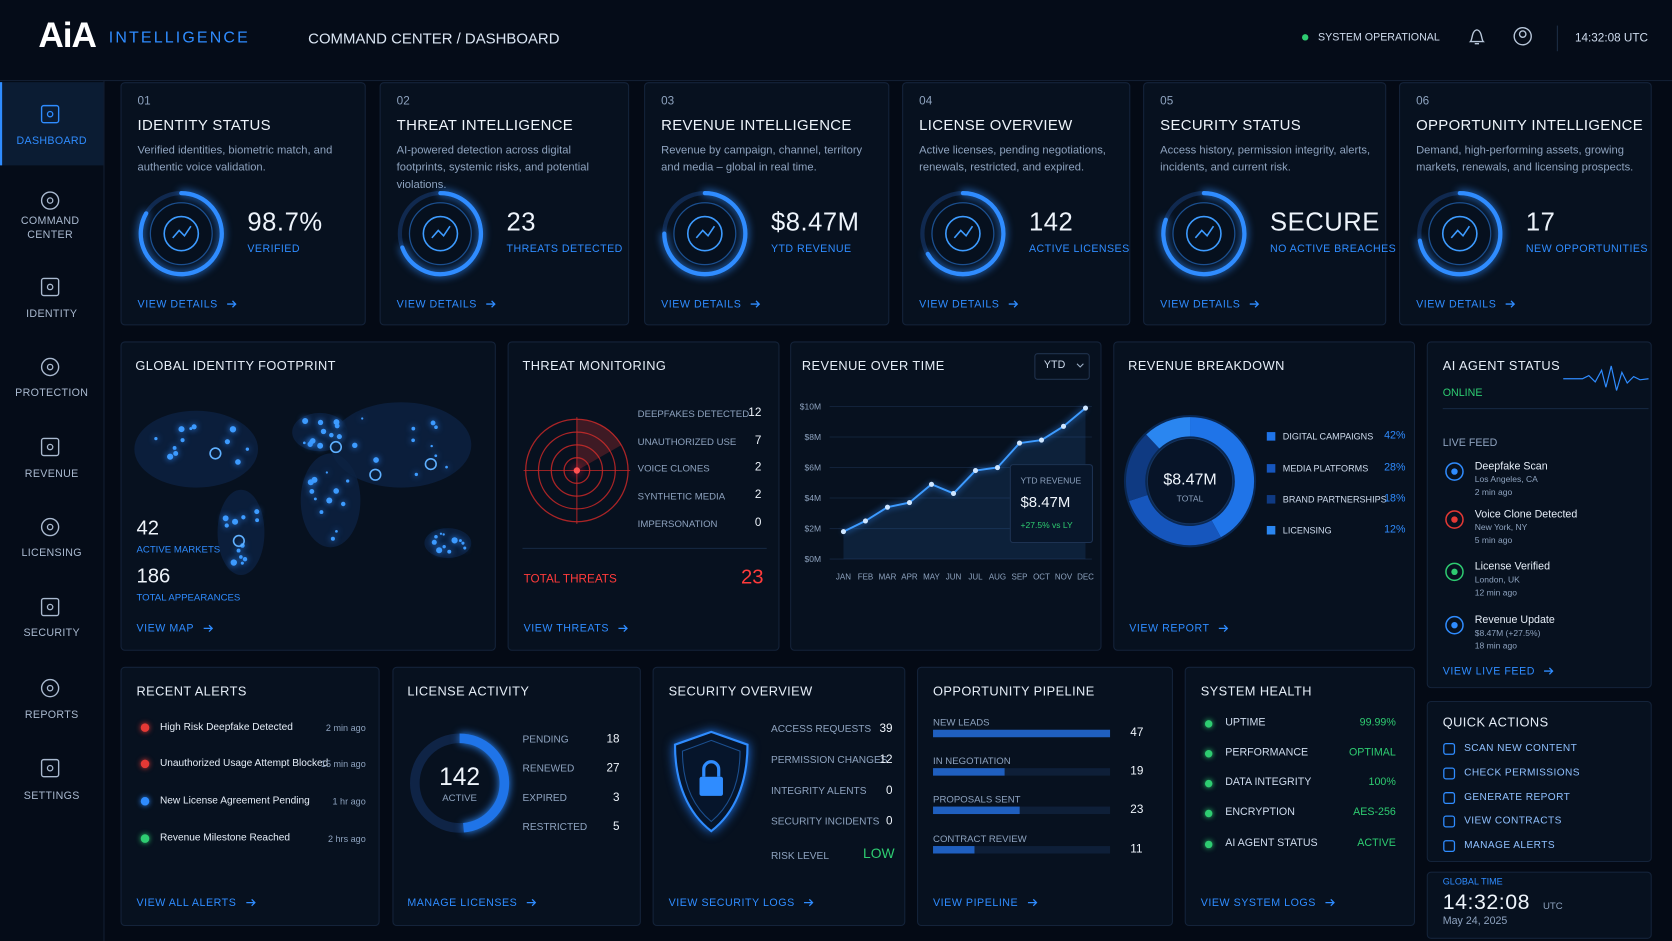  Describe the element at coordinates (1020, 576) in the screenshot. I see `x-tick-label: SEP` at that location.